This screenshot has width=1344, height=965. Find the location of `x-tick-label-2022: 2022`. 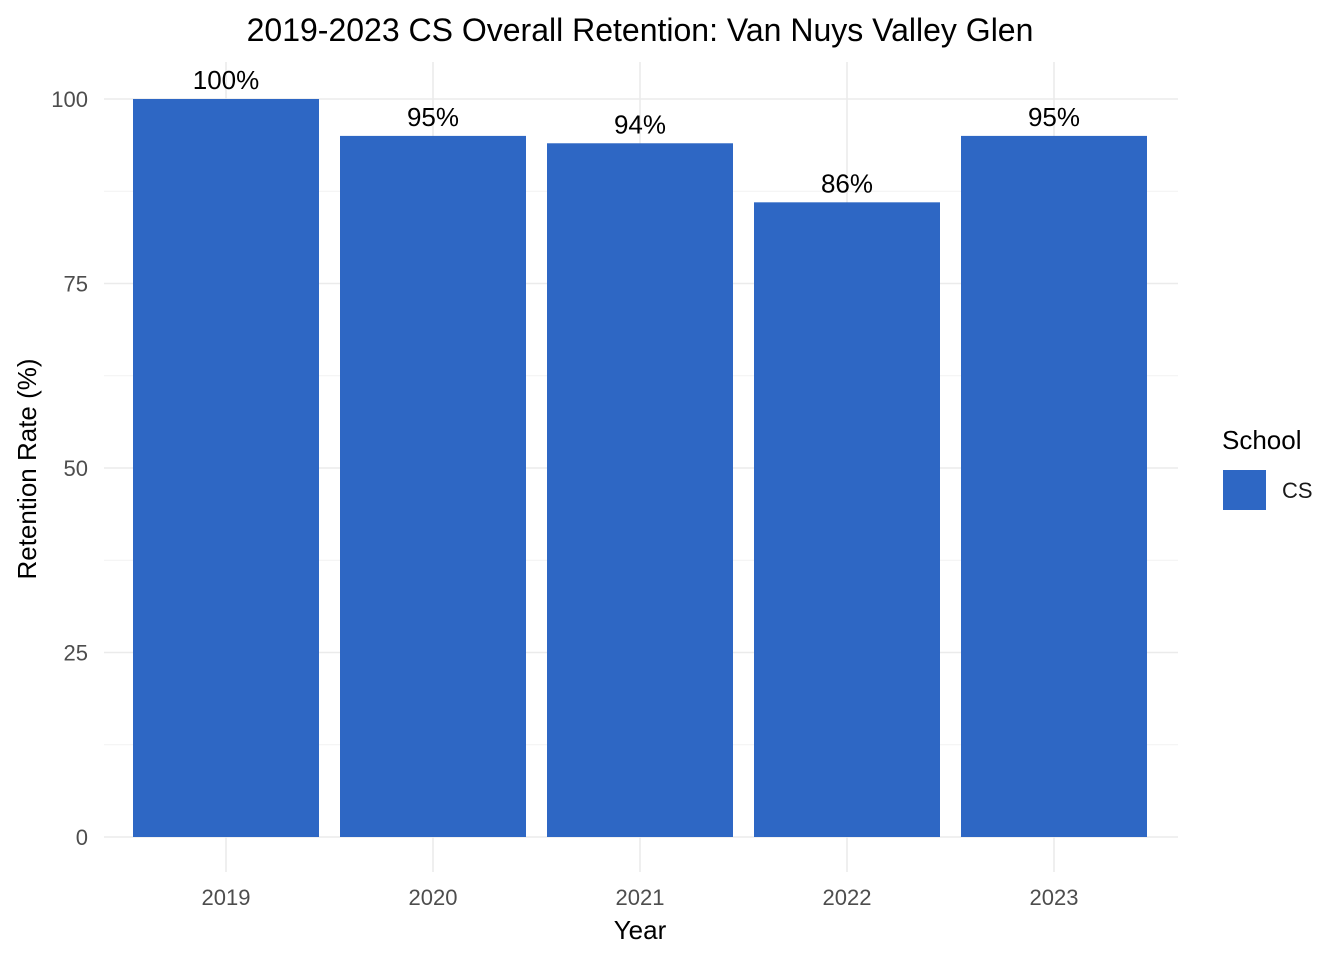

x-tick-label-2022: 2022 is located at coordinates (847, 897).